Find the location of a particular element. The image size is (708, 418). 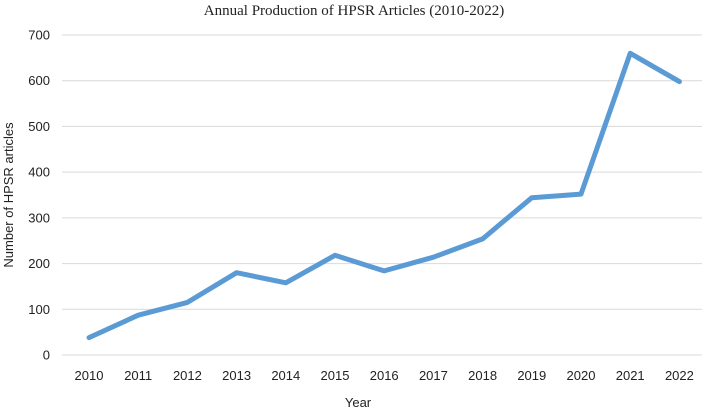

x-tick-label: 2018 is located at coordinates (482, 375).